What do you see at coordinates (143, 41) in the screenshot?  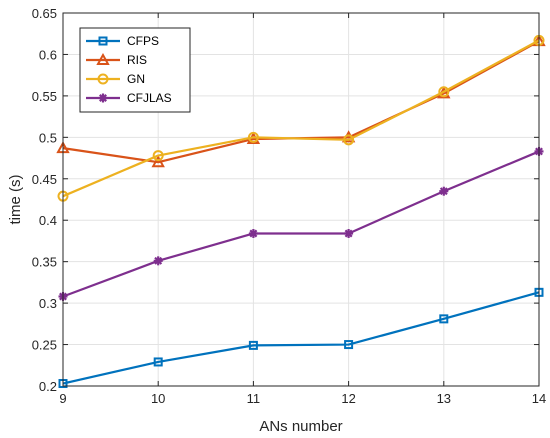 I see `legend-label-cfps: CFPS` at bounding box center [143, 41].